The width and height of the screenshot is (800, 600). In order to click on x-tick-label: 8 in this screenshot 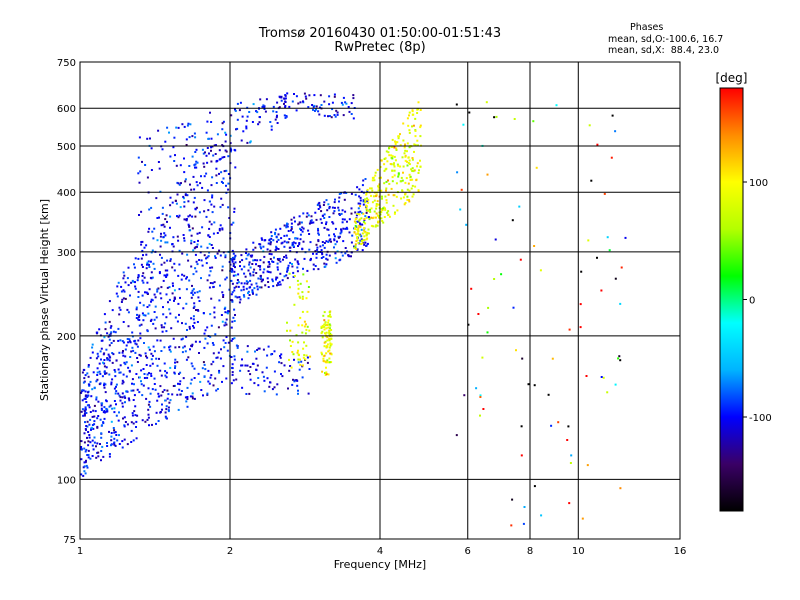, I will do `click(530, 551)`.